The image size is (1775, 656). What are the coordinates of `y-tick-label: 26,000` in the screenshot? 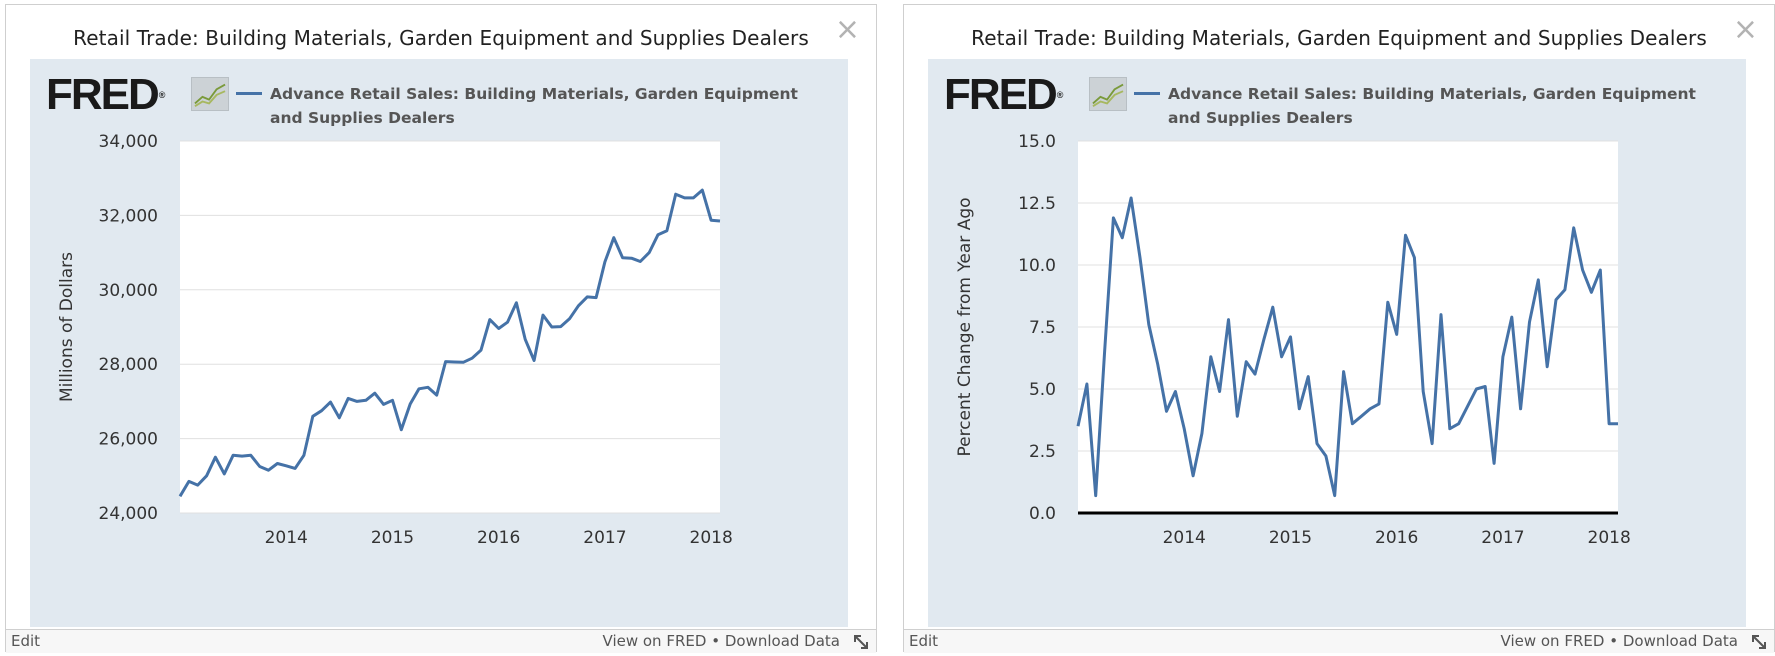 It's located at (128, 440).